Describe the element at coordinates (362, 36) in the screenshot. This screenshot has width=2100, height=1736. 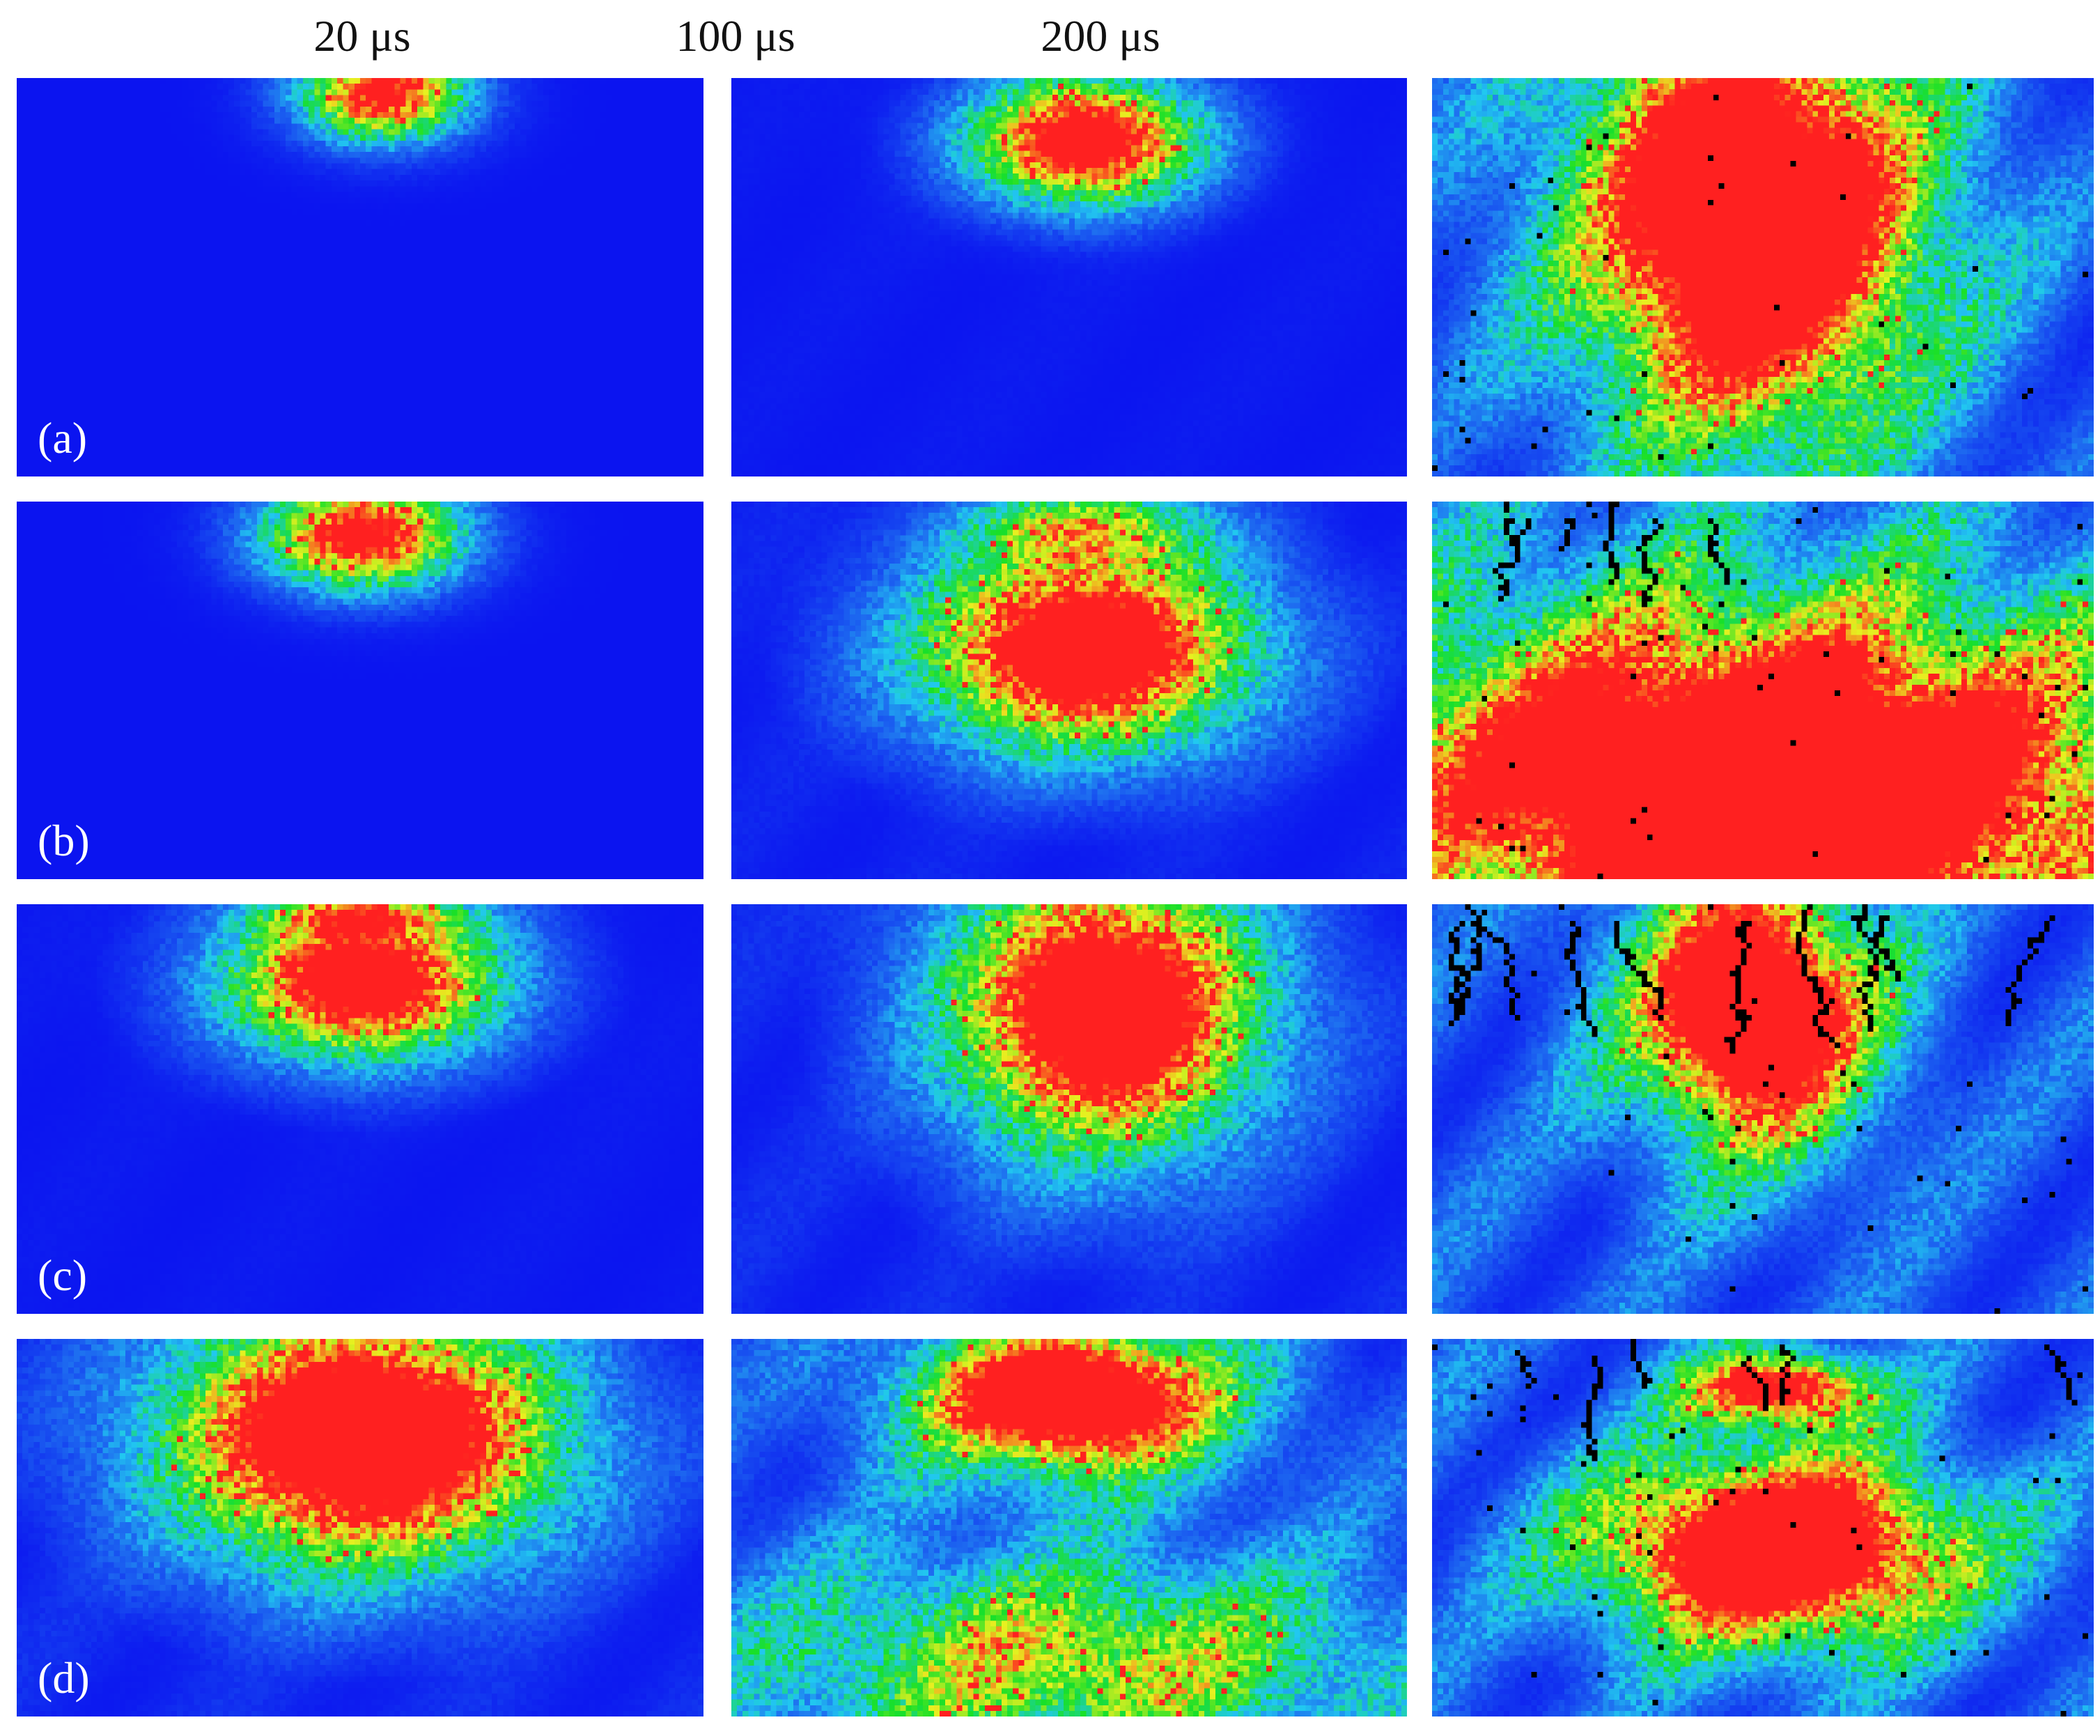
I see `column-title-20us: 20 μs` at that location.